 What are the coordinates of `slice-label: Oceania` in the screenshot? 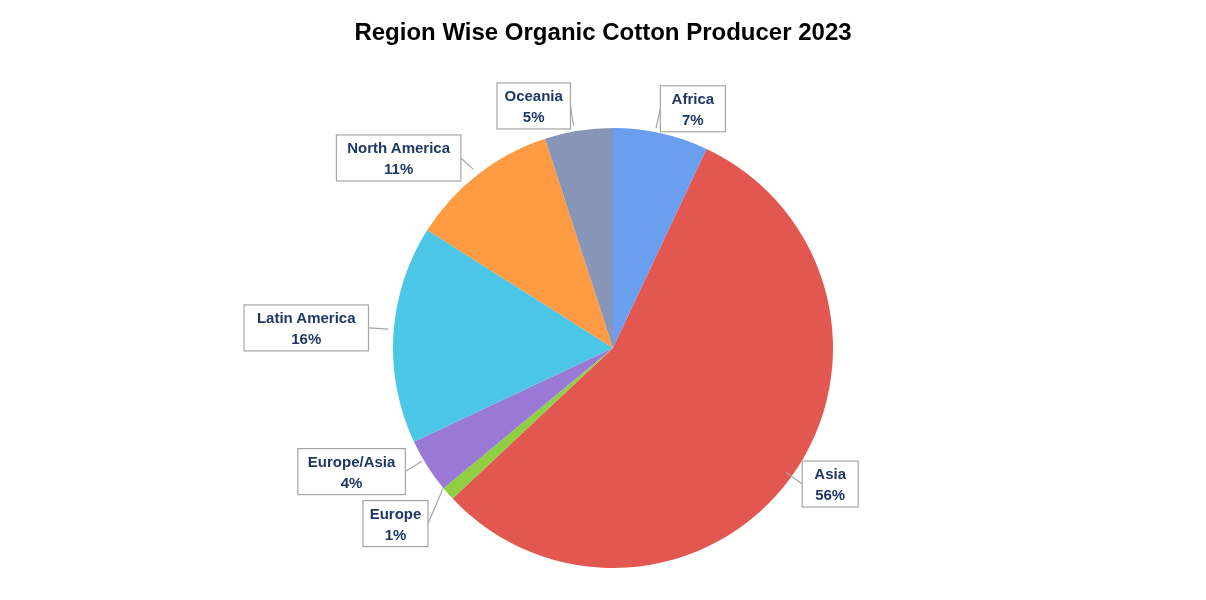 It's located at (534, 95).